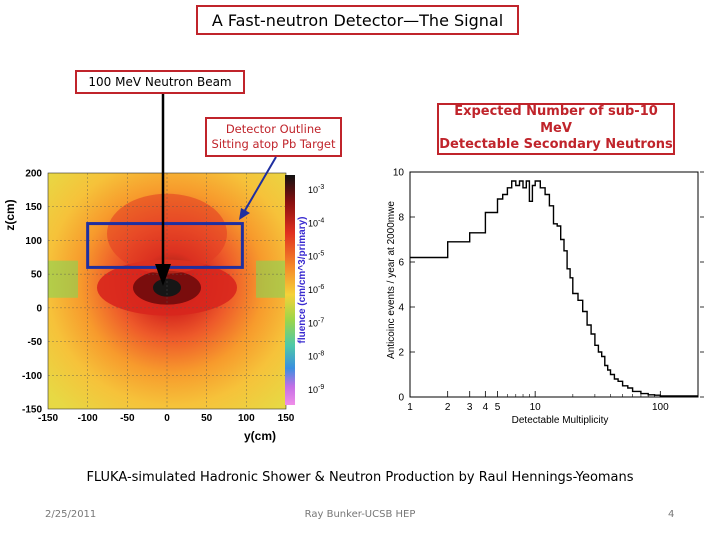 This screenshot has height=540, width=720. I want to click on heatmap-side-band-left, so click(63, 279).